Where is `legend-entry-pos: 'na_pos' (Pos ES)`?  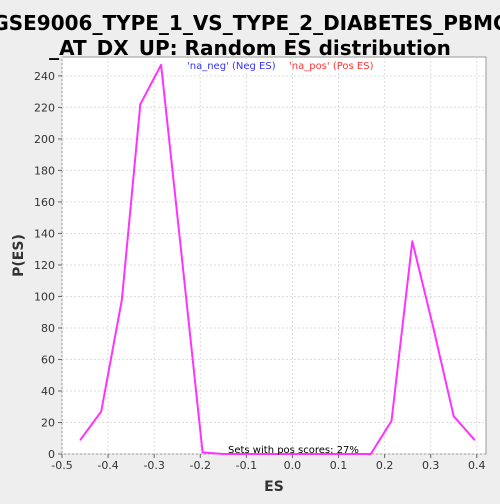
legend-entry-pos: 'na_pos' (Pos ES) is located at coordinates (331, 66).